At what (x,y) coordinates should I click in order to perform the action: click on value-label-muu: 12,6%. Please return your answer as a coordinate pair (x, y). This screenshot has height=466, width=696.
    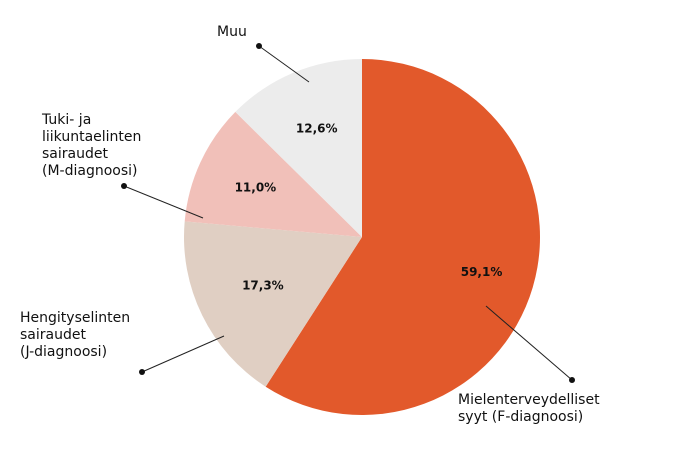
    Looking at the image, I should click on (317, 129).